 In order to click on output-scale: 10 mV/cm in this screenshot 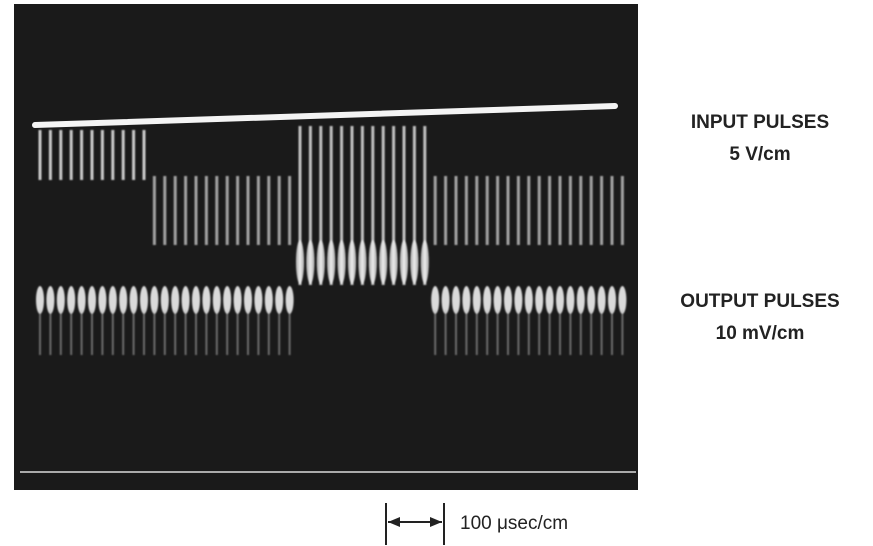, I will do `click(760, 333)`.